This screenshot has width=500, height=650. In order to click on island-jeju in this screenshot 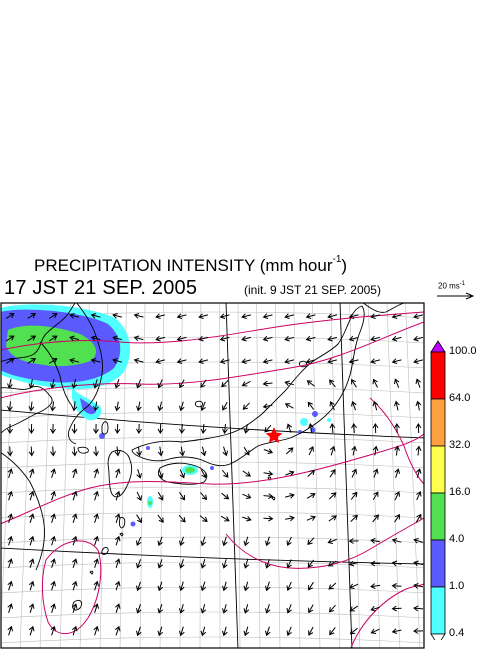, I will do `click(83, 450)`.